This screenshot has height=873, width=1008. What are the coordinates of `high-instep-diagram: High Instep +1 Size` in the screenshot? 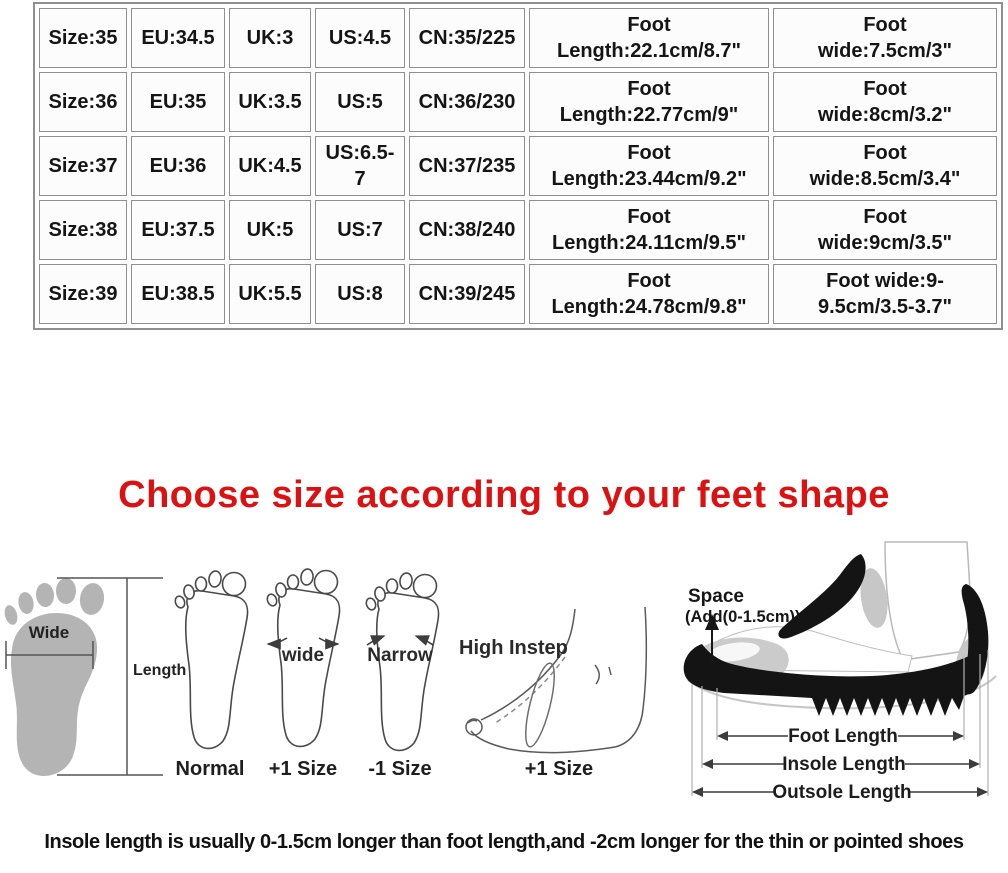 It's located at (553, 693).